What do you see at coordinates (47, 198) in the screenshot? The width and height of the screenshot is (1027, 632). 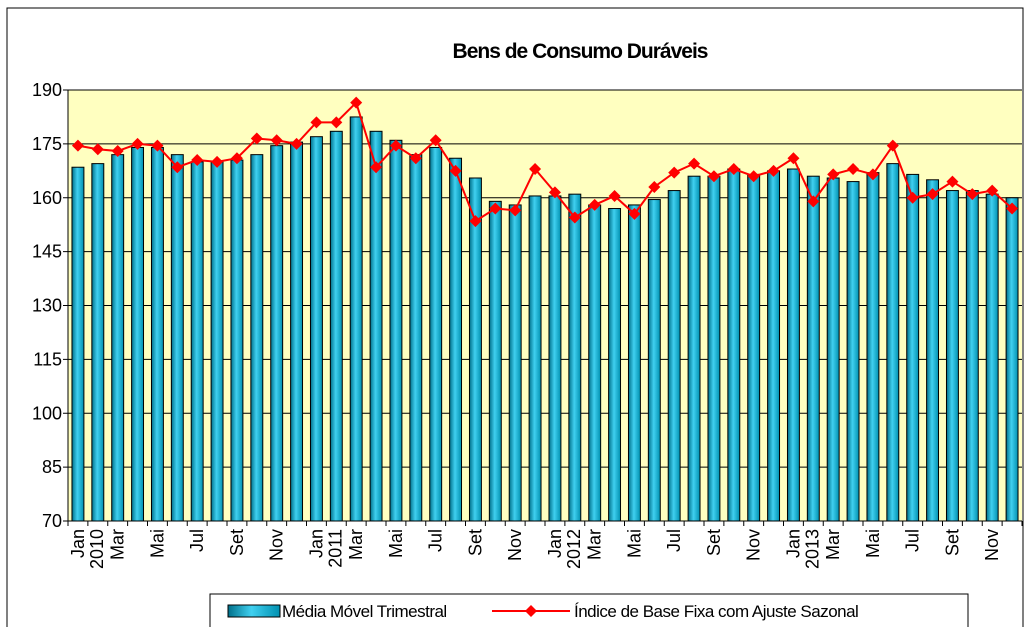 I see `y-tick-label: 160` at bounding box center [47, 198].